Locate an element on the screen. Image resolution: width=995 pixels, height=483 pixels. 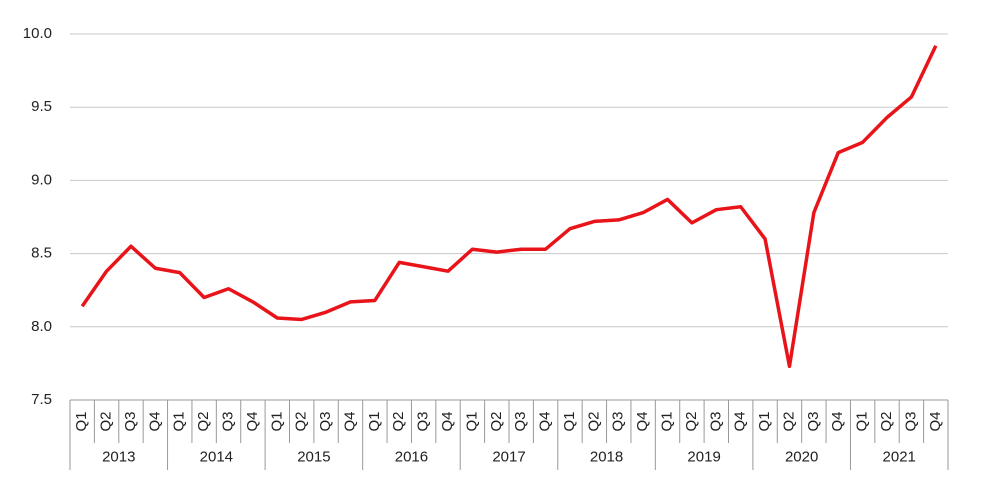
x-group-label: 2016 is located at coordinates (411, 456).